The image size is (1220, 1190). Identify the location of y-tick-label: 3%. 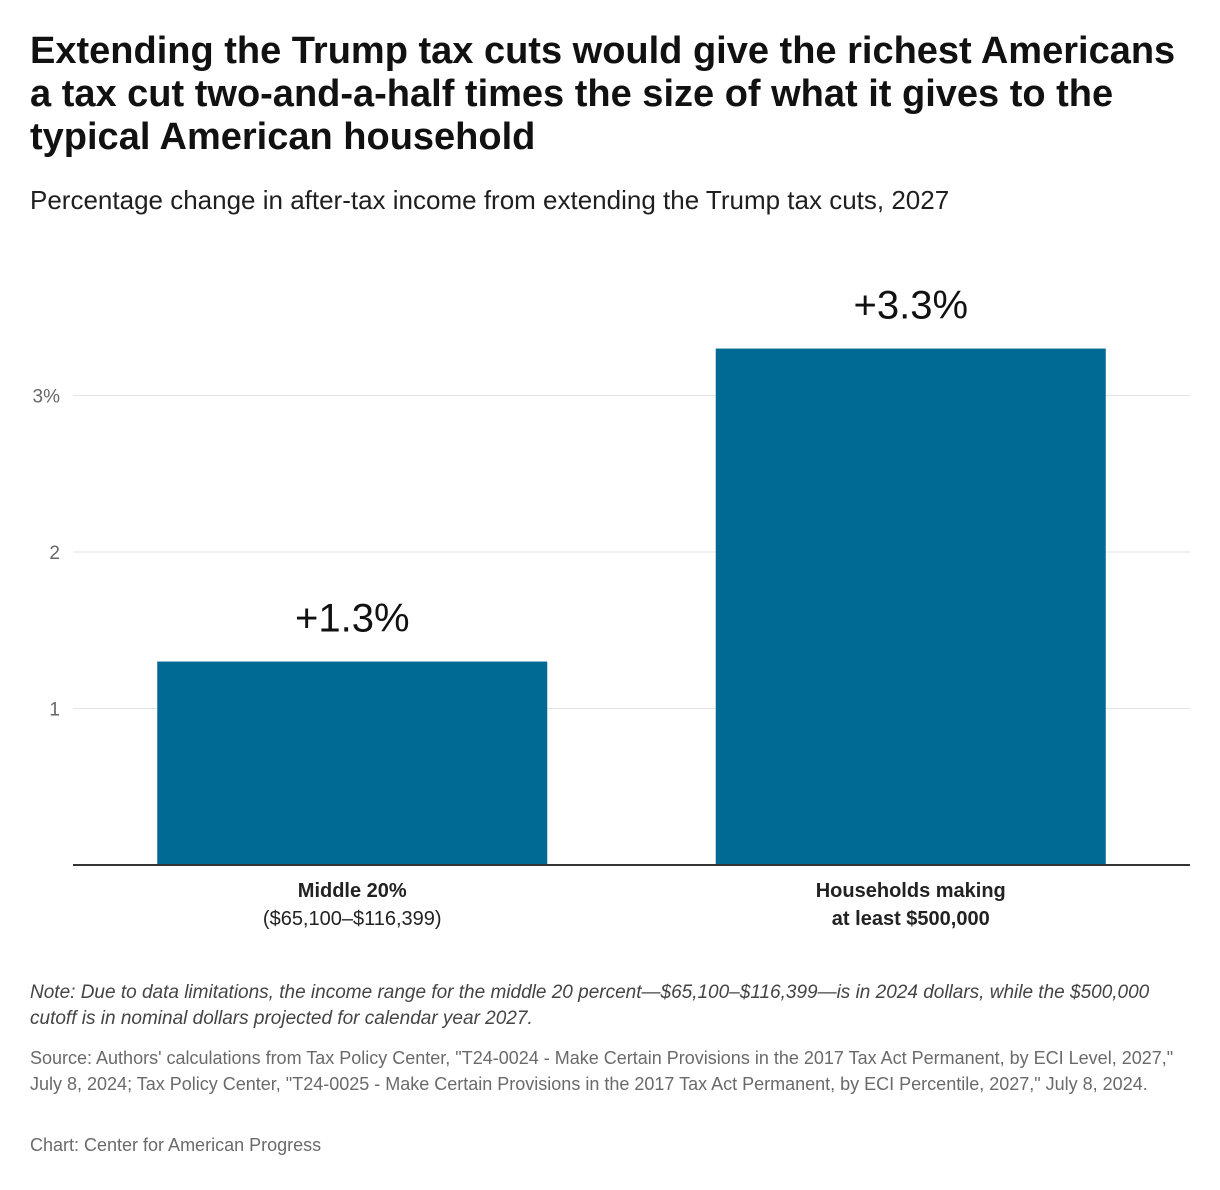
(47, 397).